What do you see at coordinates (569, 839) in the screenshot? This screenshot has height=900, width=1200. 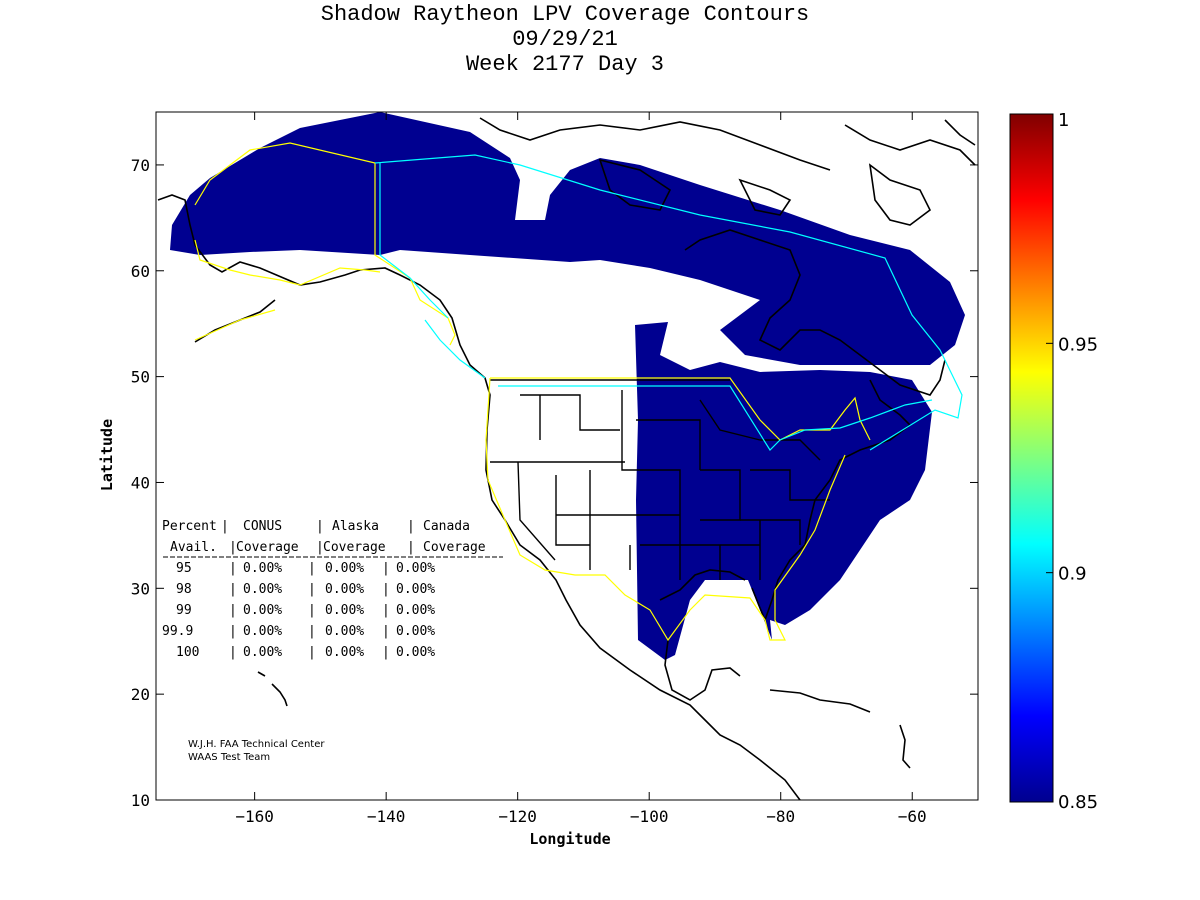 I see `x-axis-label: Longitude` at bounding box center [569, 839].